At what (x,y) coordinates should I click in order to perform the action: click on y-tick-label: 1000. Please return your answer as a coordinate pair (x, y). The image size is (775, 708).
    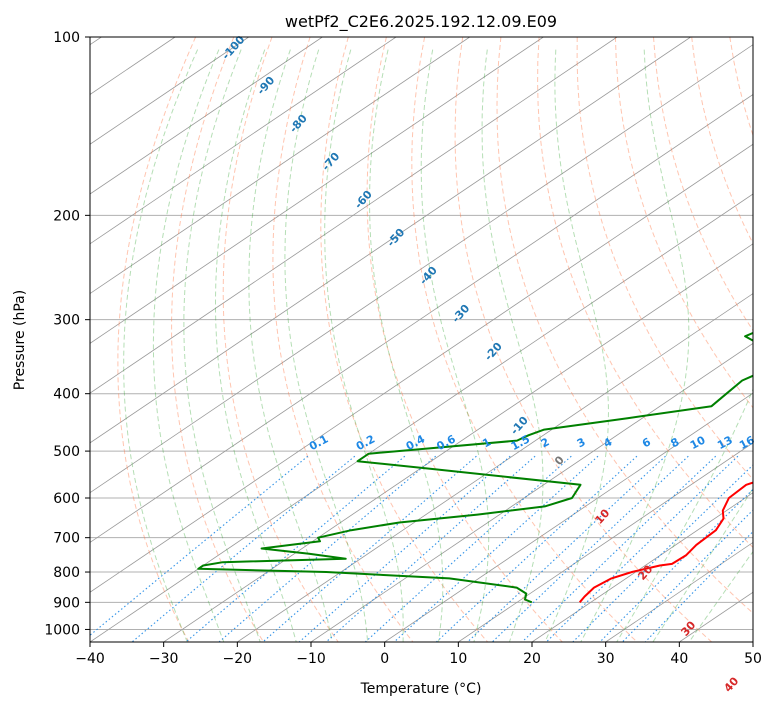
    Looking at the image, I should click on (62, 630).